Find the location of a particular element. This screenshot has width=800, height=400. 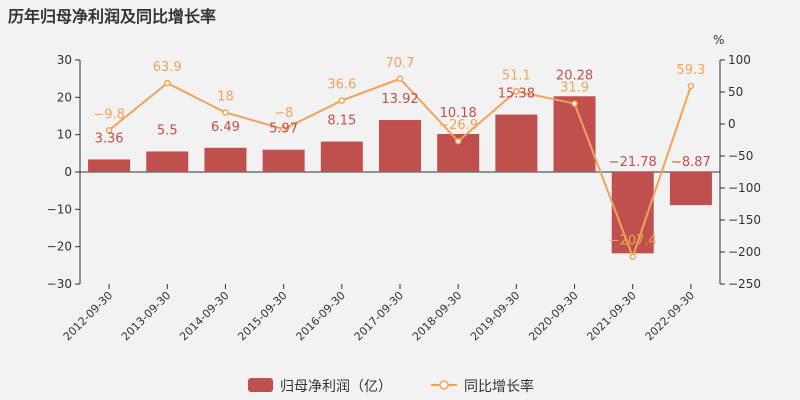

bar-data-label: 13.92 is located at coordinates (399, 99).